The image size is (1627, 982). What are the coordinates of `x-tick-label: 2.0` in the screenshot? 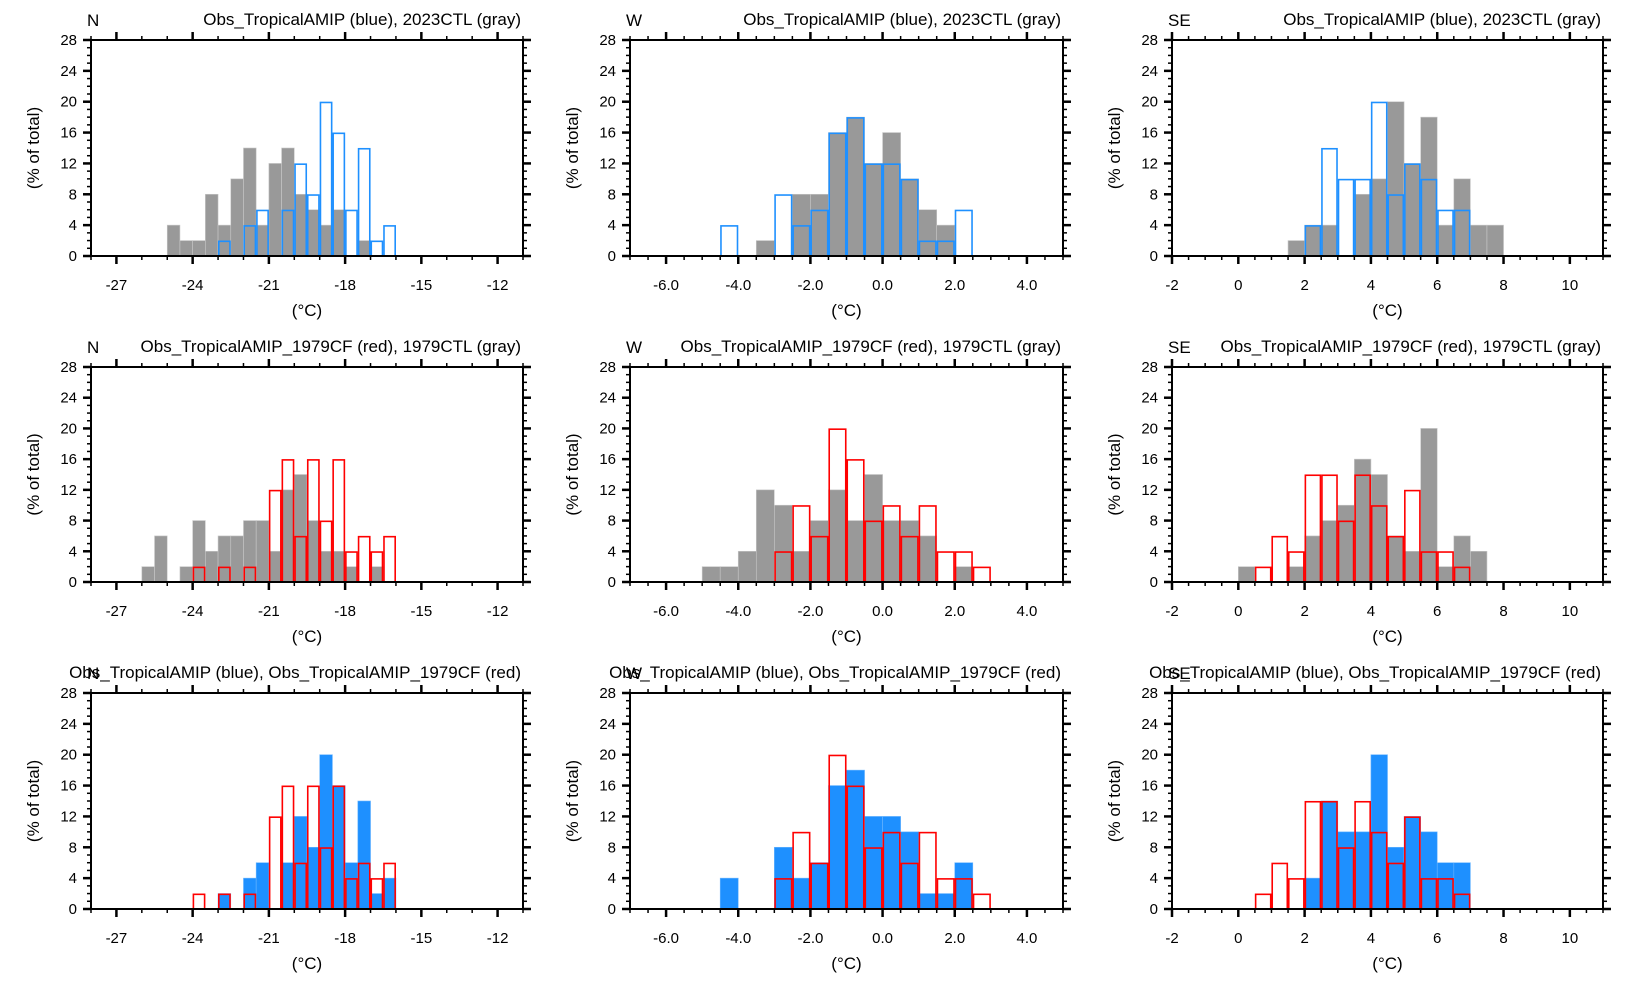 It's located at (954, 285).